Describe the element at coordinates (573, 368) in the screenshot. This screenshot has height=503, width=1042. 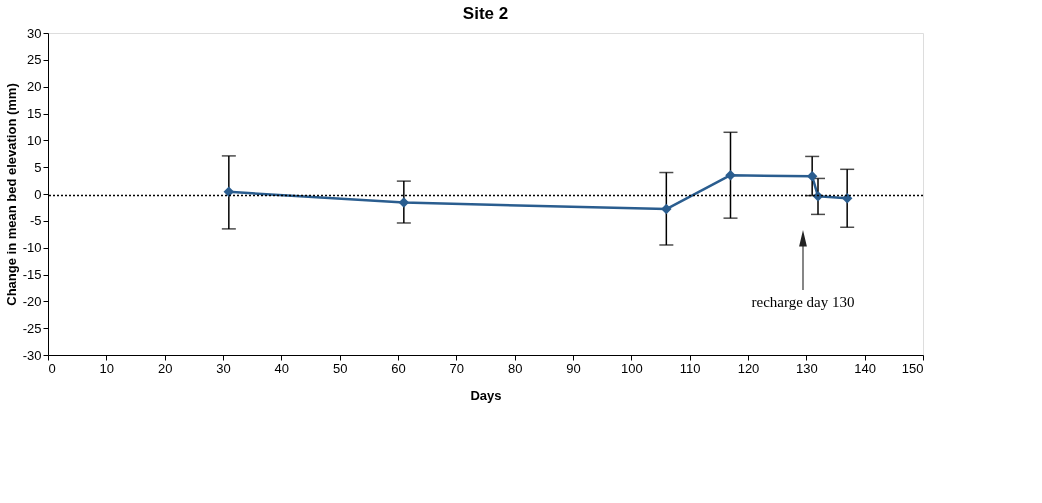
I see `x-tick-label: 90` at that location.